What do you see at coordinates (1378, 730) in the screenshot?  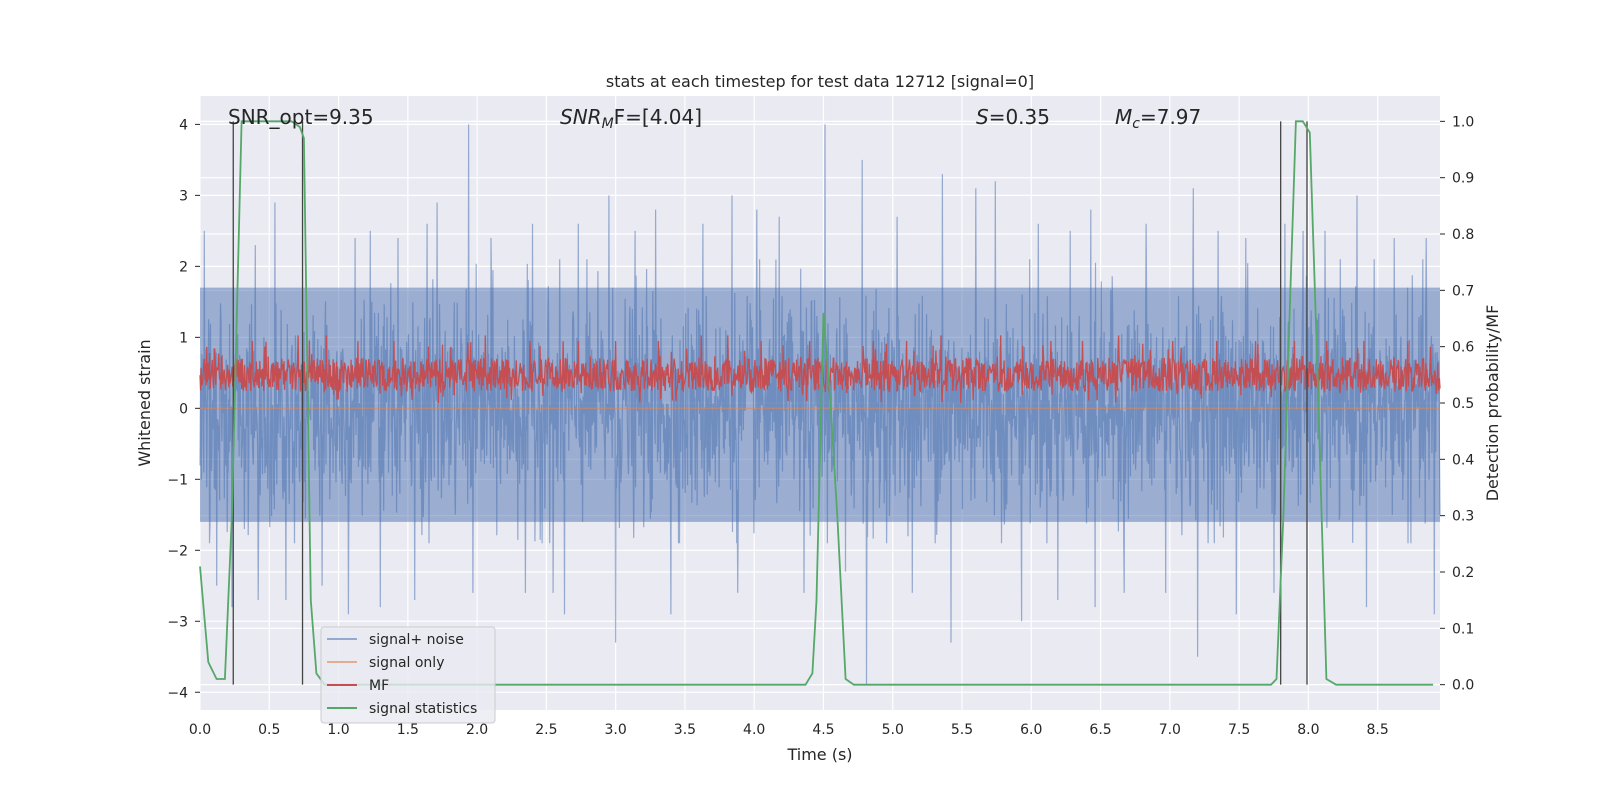 I see `x-tick-label: 8.5` at bounding box center [1378, 730].